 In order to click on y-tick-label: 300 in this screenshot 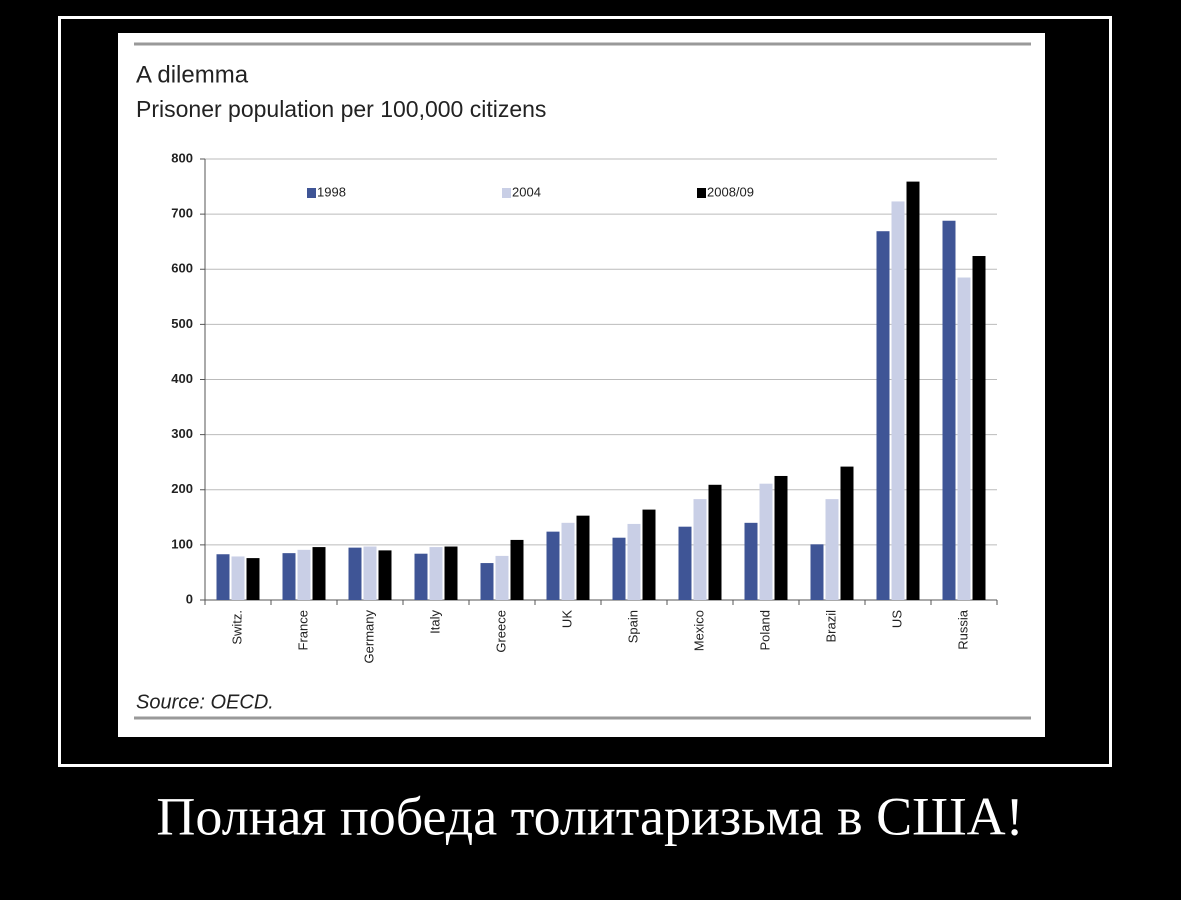, I will do `click(182, 433)`.